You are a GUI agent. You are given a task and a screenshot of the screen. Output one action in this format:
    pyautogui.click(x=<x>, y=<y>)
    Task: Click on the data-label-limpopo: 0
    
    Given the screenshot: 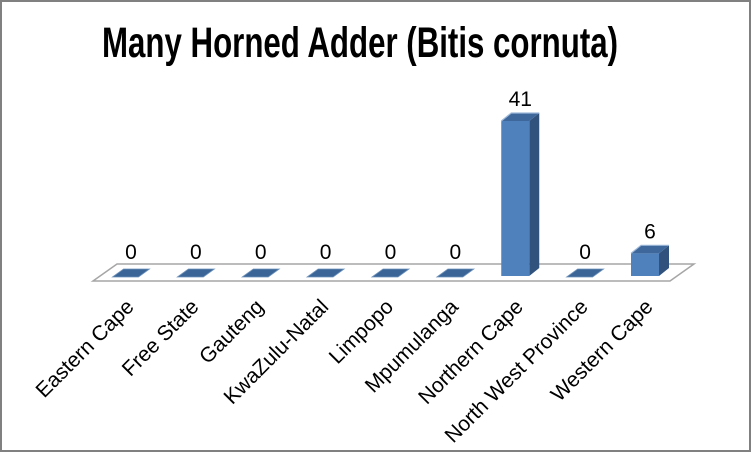 What is the action you would take?
    pyautogui.click(x=391, y=252)
    